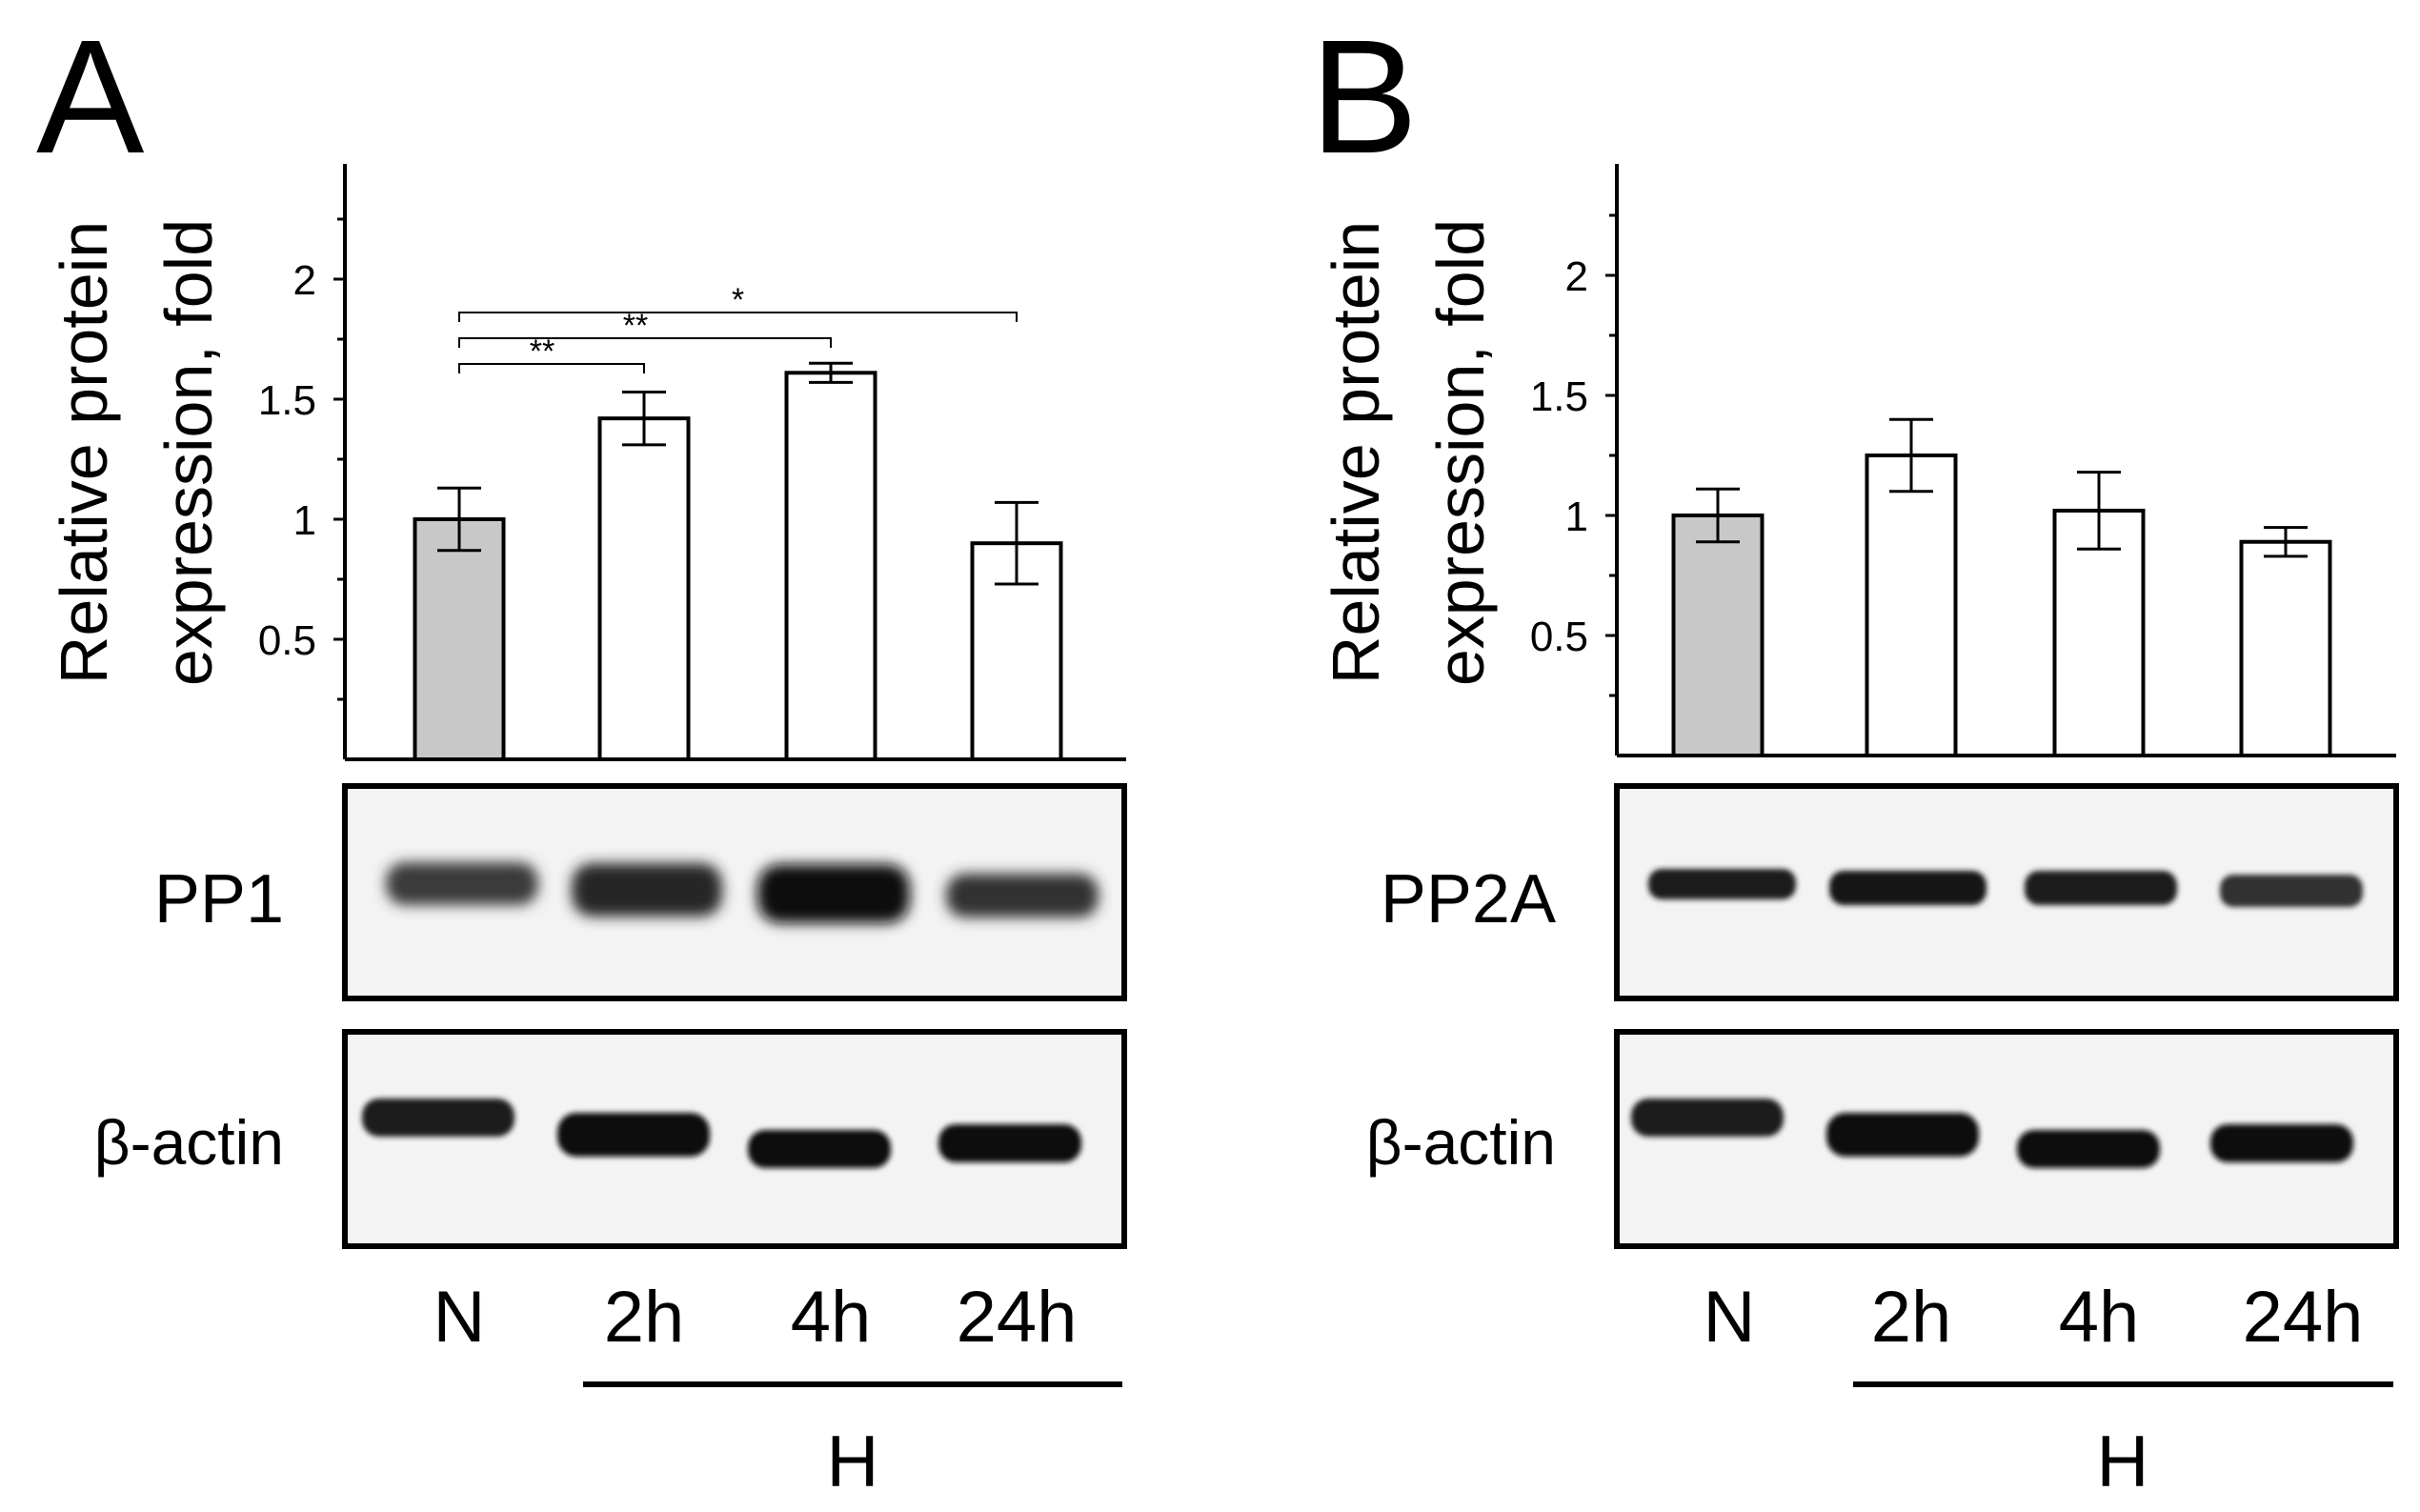 The width and height of the screenshot is (2420, 1512). Describe the element at coordinates (756, 1317) in the screenshot. I see `x-labels-a: N 2h 4h 24h` at that location.